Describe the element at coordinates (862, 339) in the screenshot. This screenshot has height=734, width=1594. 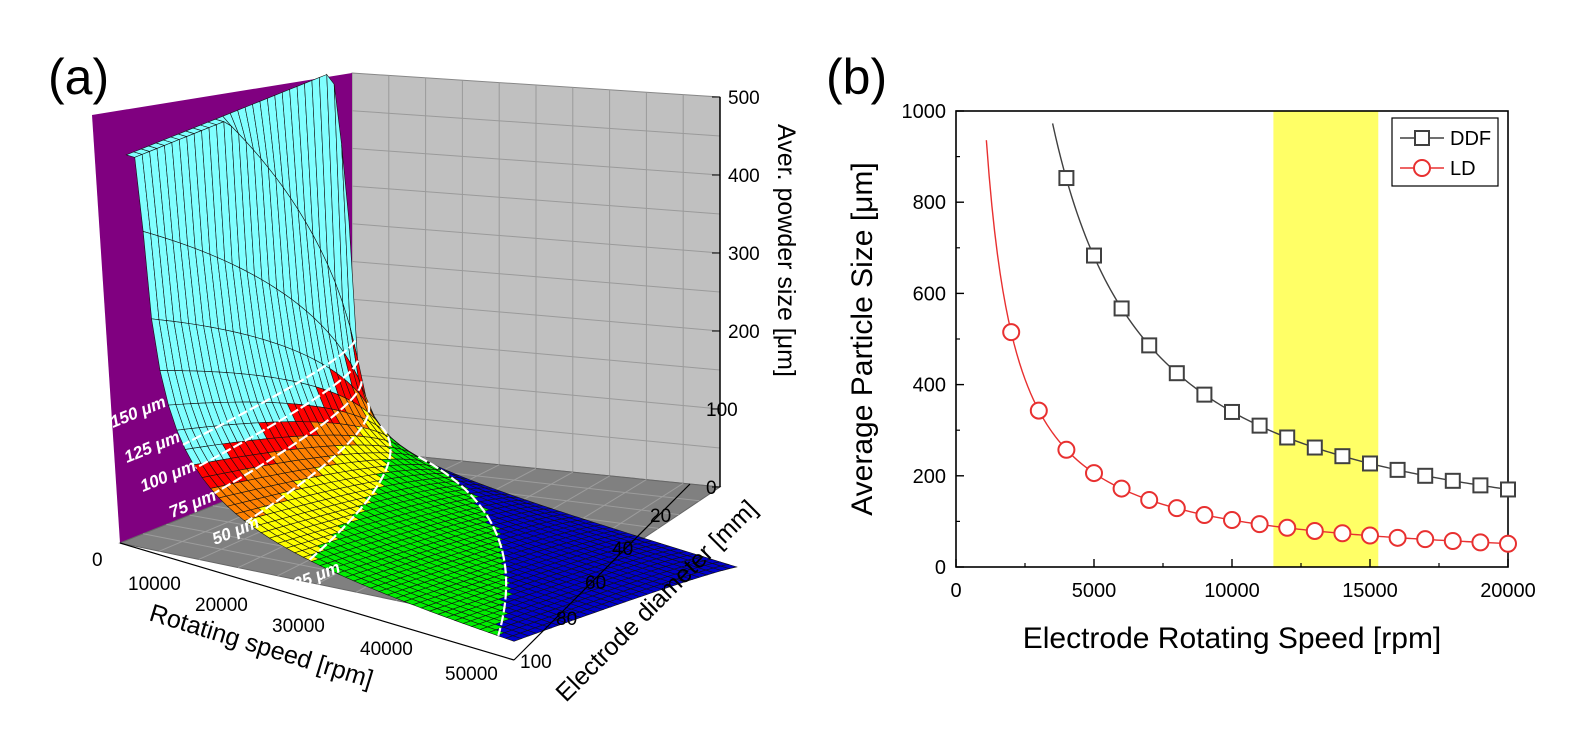
I see `panel-b-y-axis-label: Average Particle Size [μm]` at that location.